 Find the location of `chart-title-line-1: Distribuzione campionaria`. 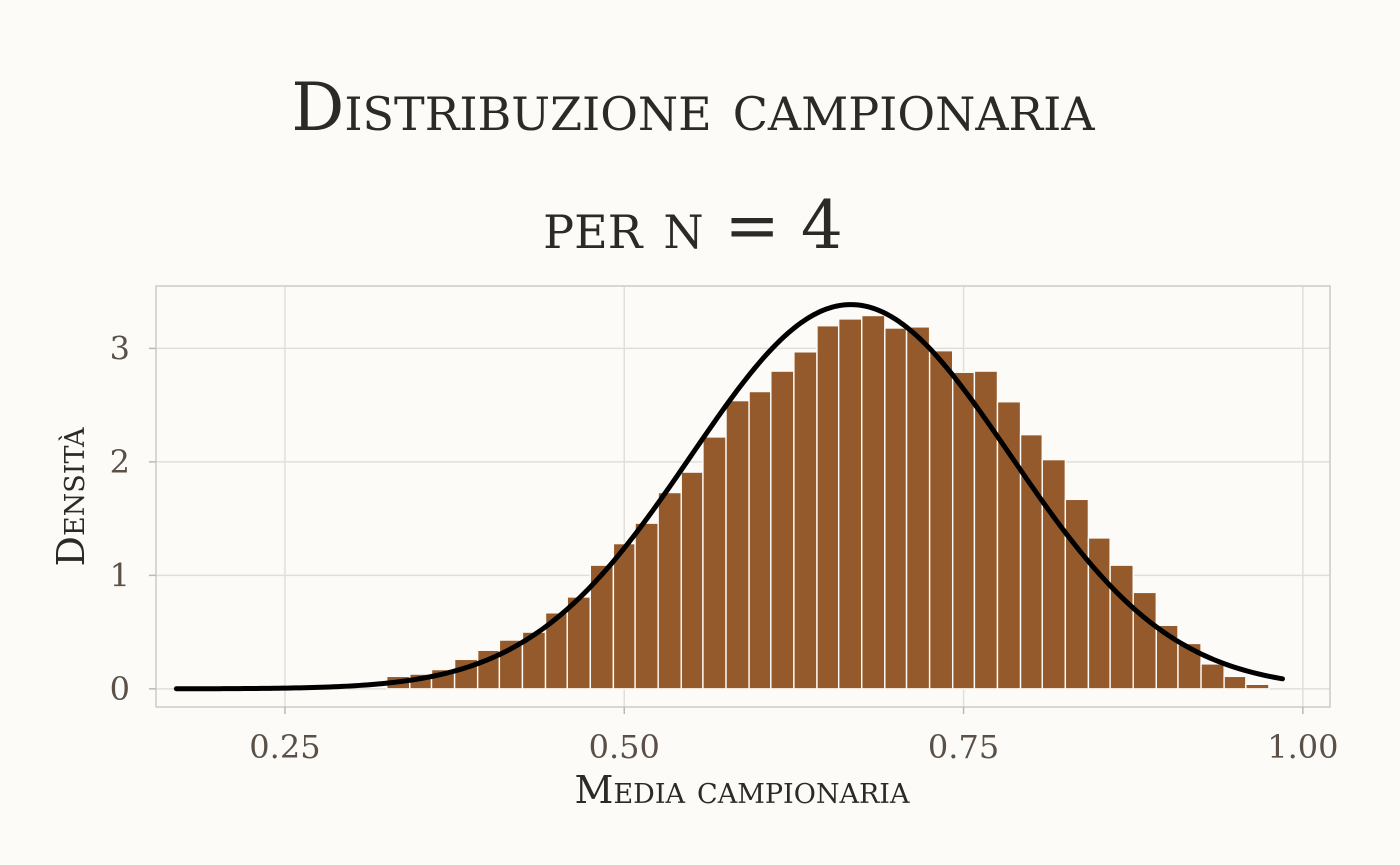

chart-title-line-1: Distribuzione campionaria is located at coordinates (693, 107).